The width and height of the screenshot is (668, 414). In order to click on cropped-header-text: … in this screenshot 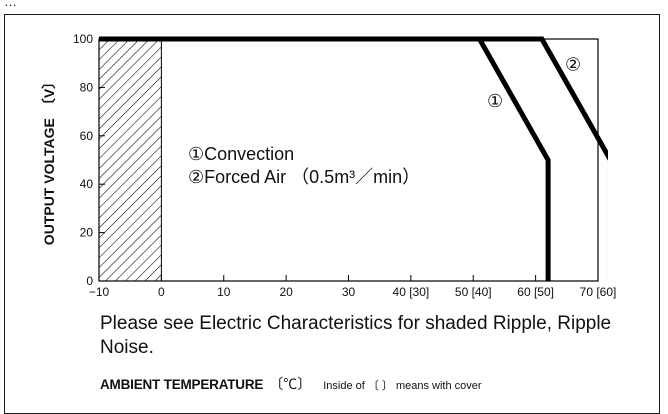, I will do `click(11, 4)`.